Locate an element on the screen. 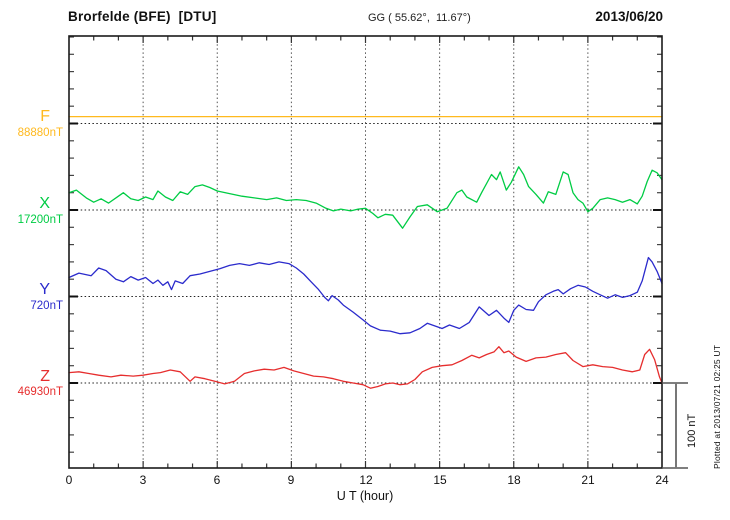  x-tick-label-15: 15 is located at coordinates (440, 480).